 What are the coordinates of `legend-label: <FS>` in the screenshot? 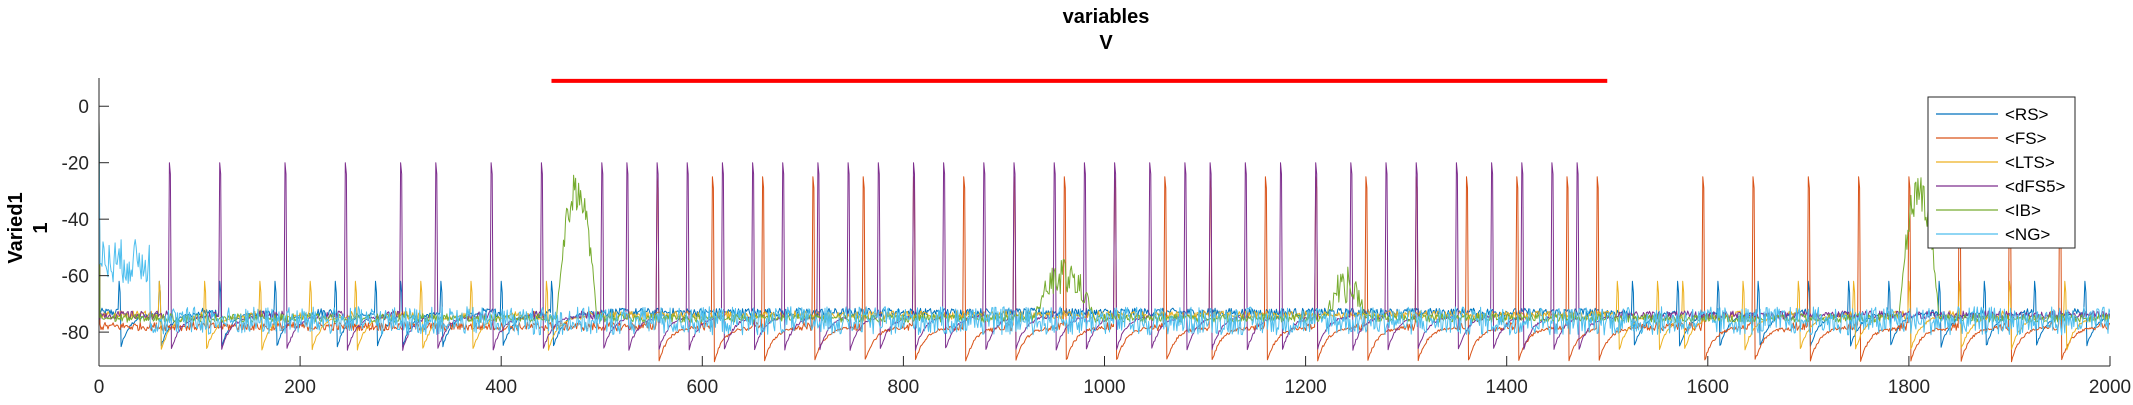 It's located at (2026, 138).